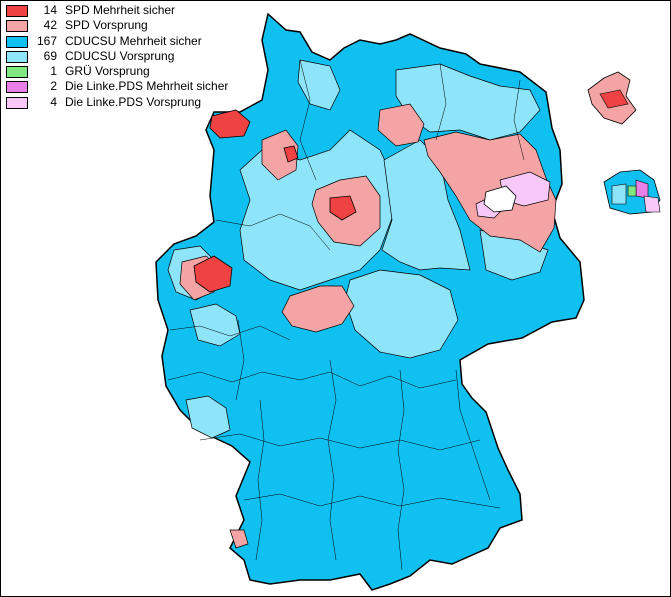  Describe the element at coordinates (17, 26) in the screenshot. I see `legend-swatch-spd-lead` at that location.